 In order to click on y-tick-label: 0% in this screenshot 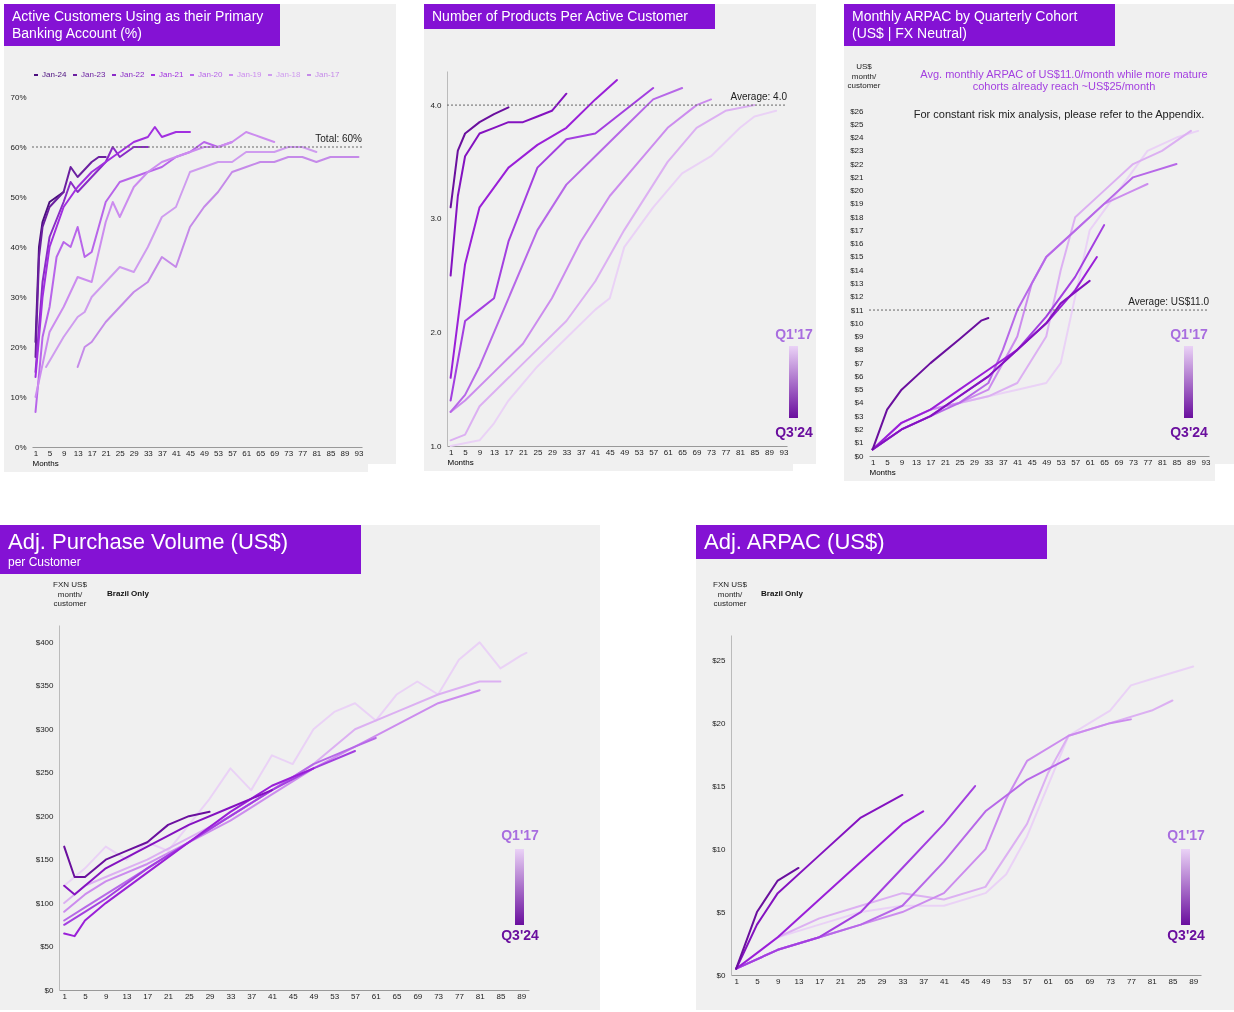, I will do `click(20, 447)`.